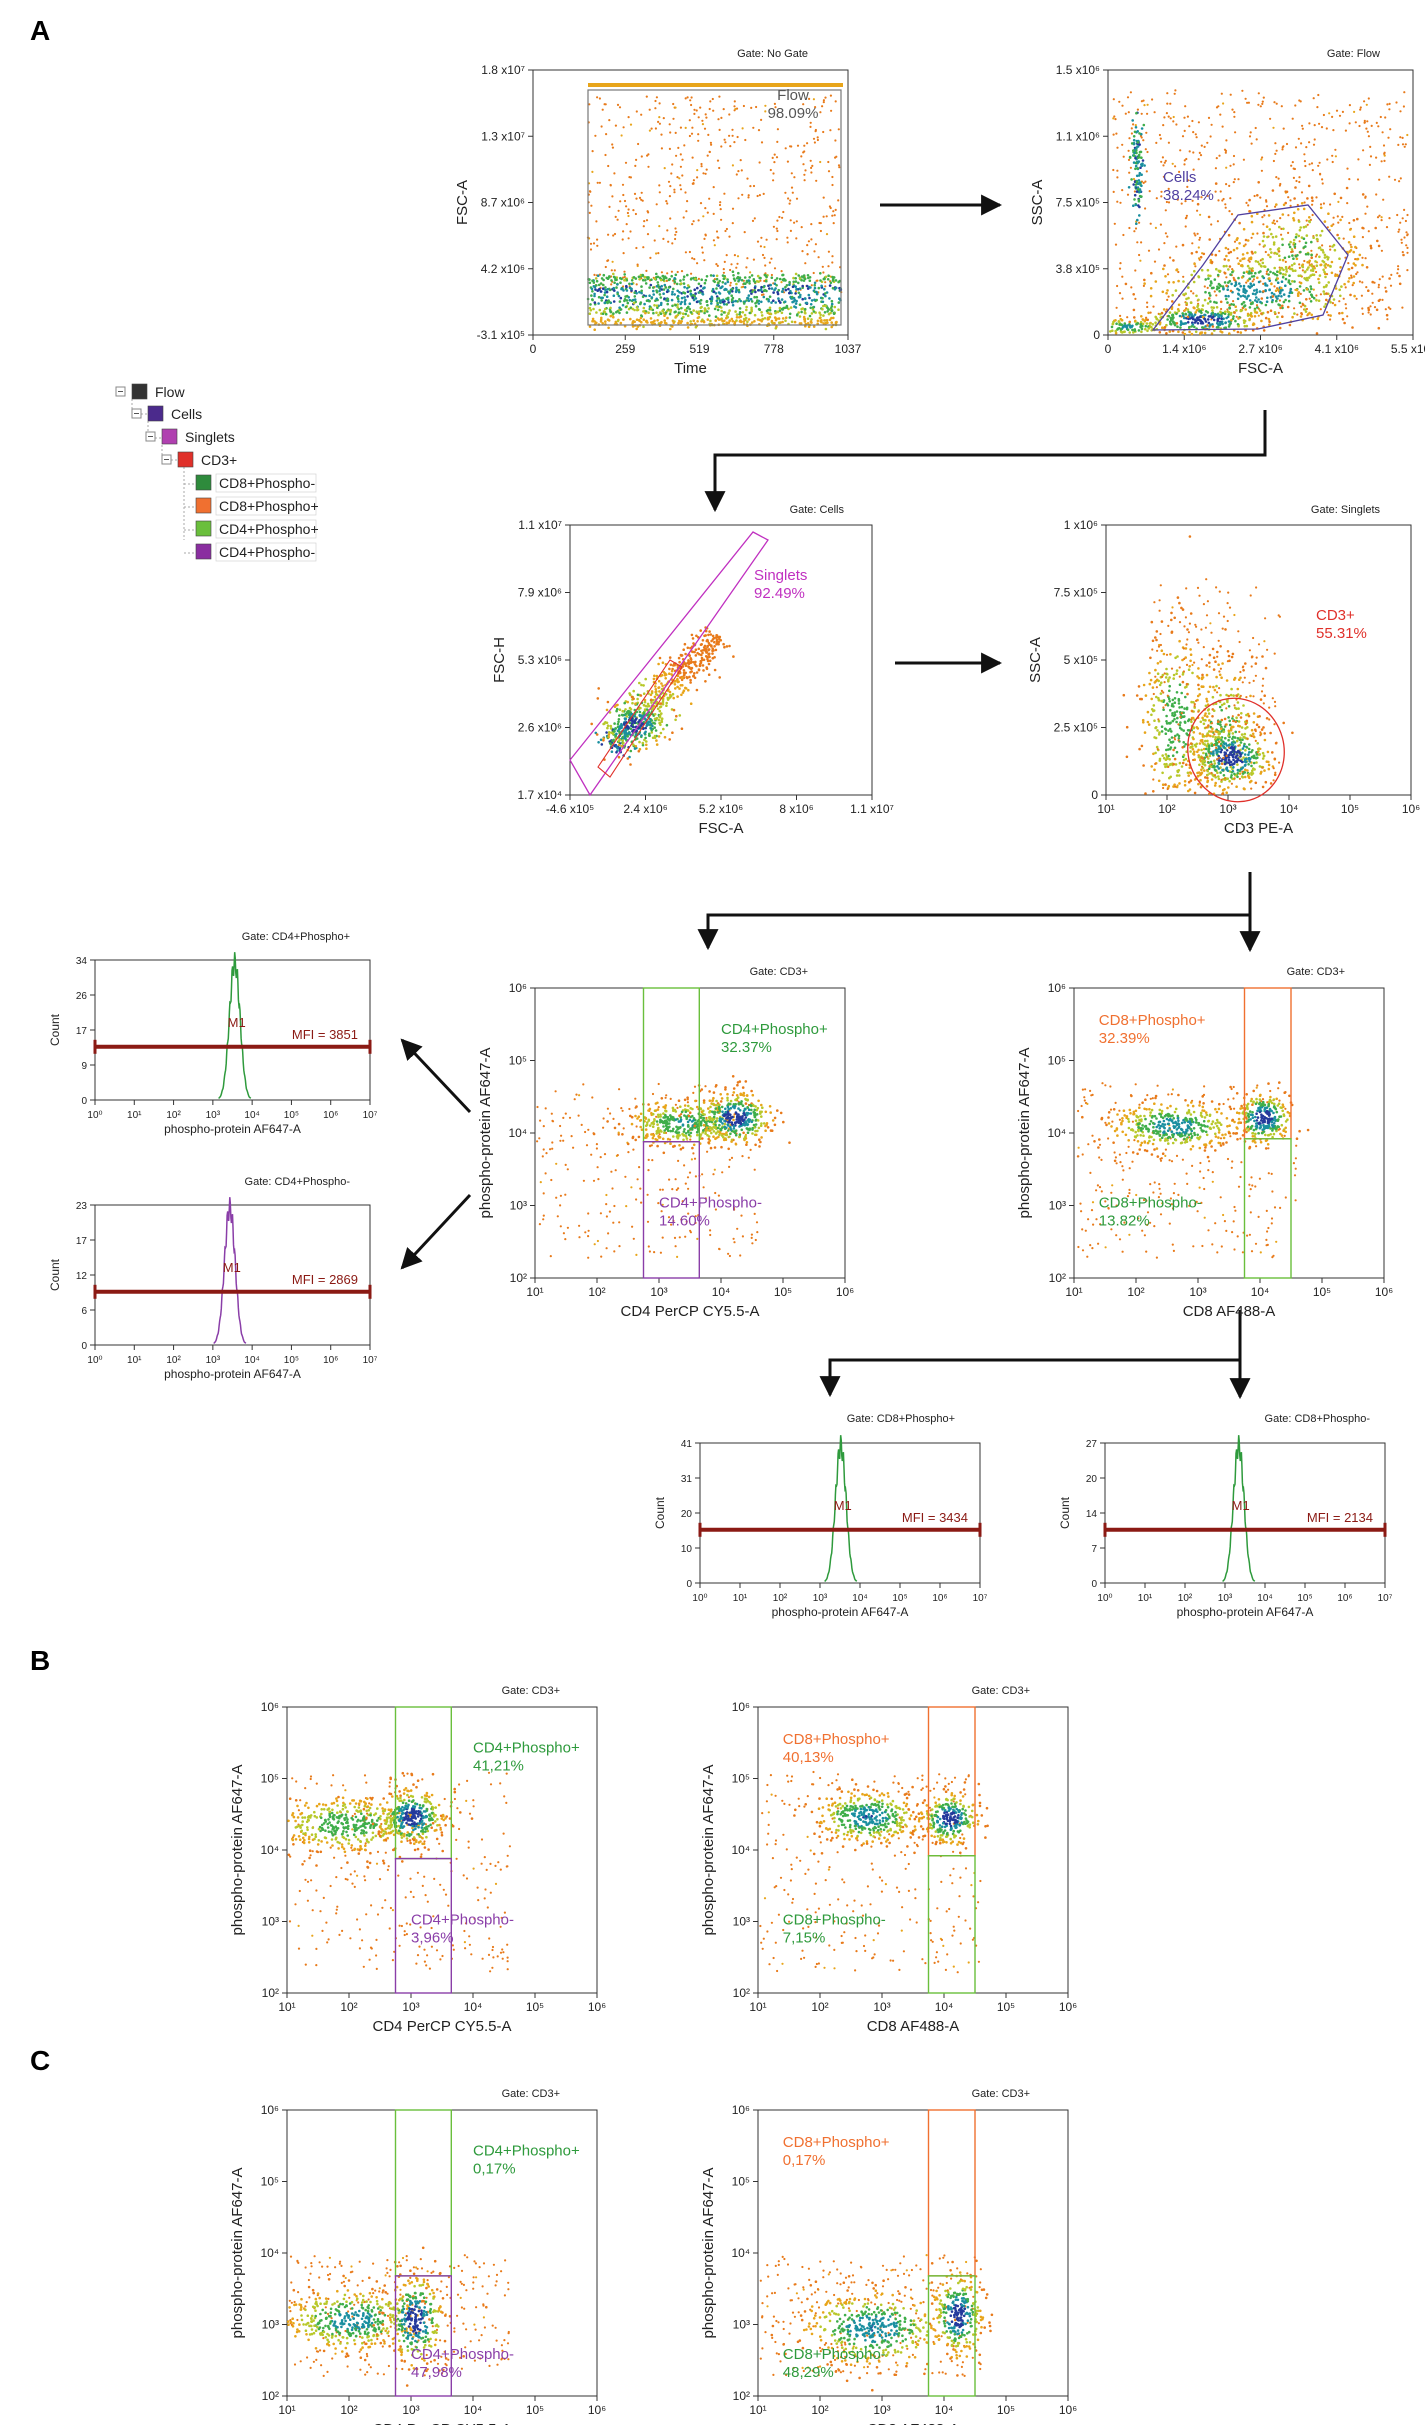 Image resolution: width=1425 pixels, height=2425 pixels. I want to click on gate-label: CD8+Phospho-, so click(834, 1919).